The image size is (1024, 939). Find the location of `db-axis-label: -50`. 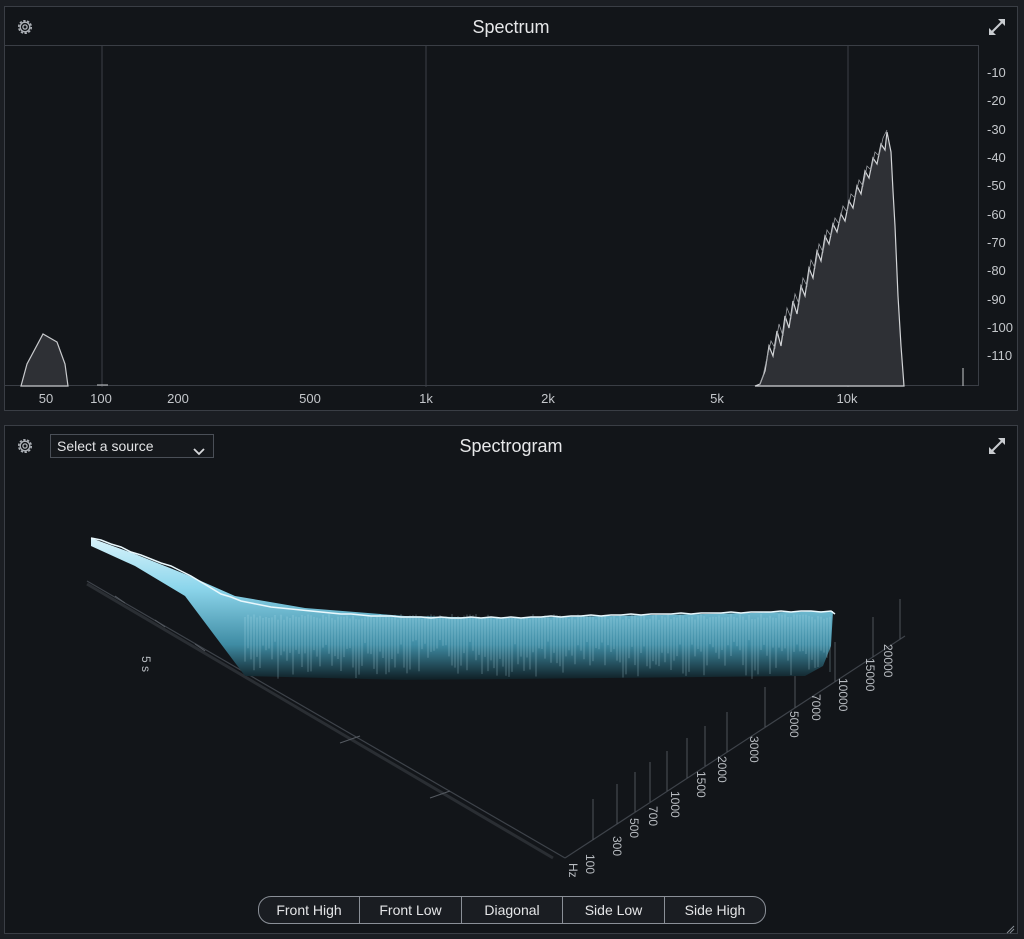

db-axis-label: -50 is located at coordinates (996, 185).